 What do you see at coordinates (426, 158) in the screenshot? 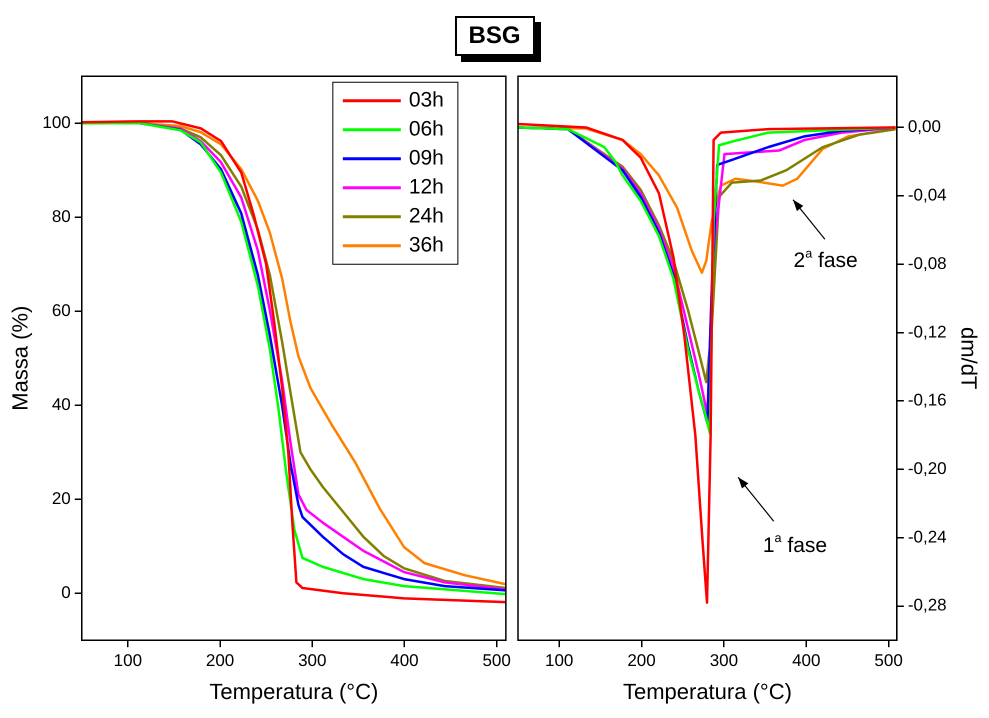
I see `legend-label: 09h` at bounding box center [426, 158].